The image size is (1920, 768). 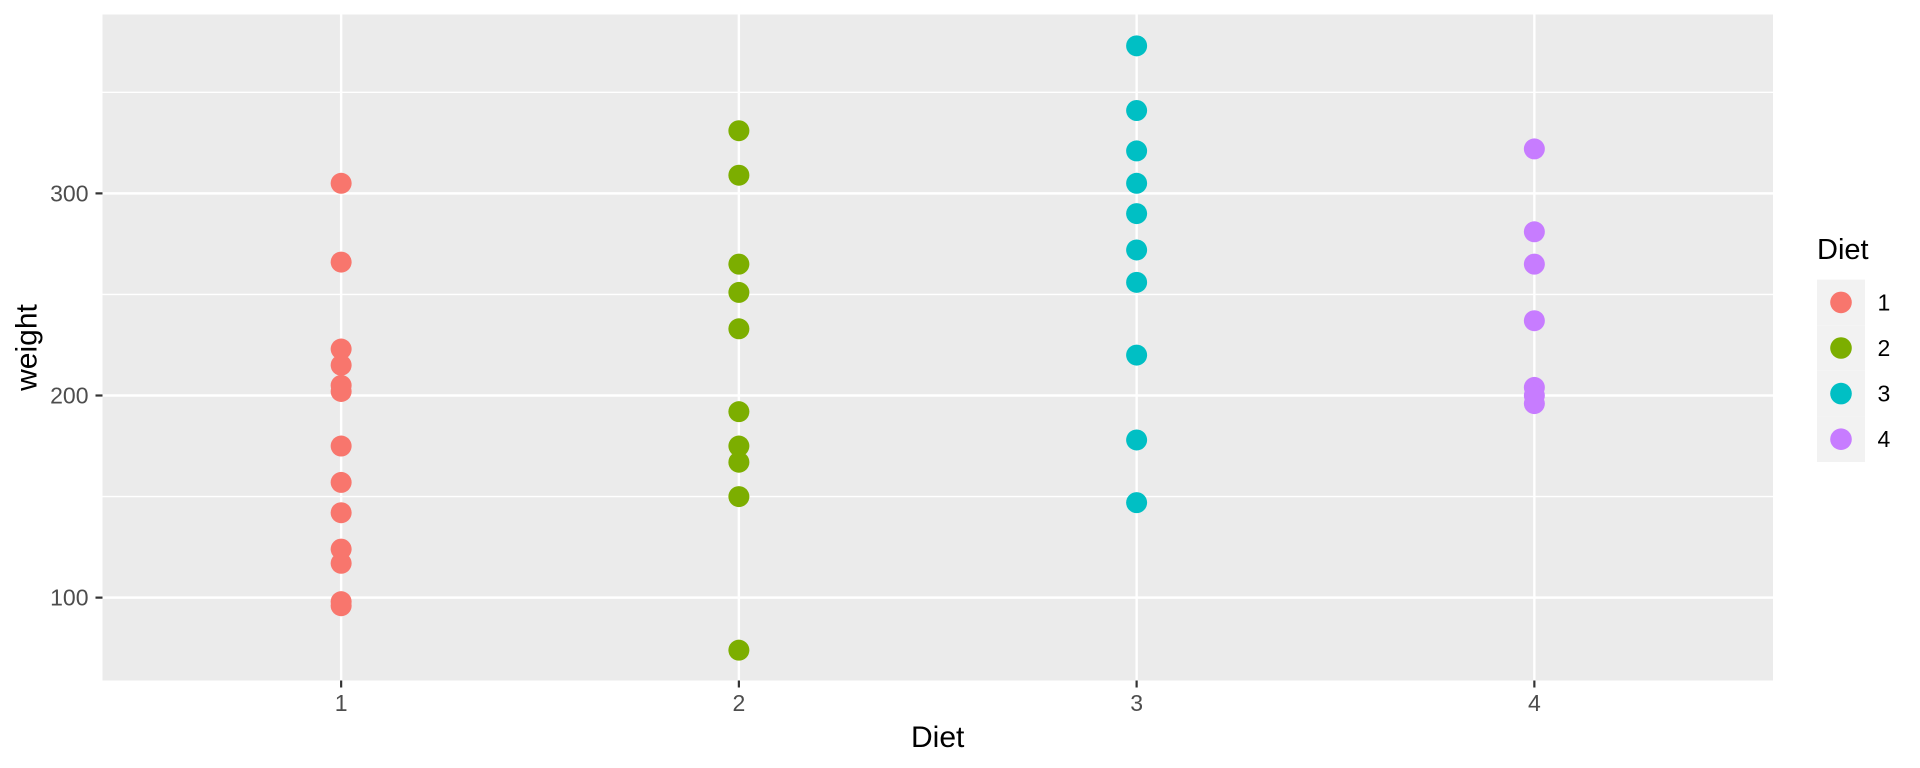 I want to click on legend-keys: 1 2 3 4, so click(x=1854, y=370).